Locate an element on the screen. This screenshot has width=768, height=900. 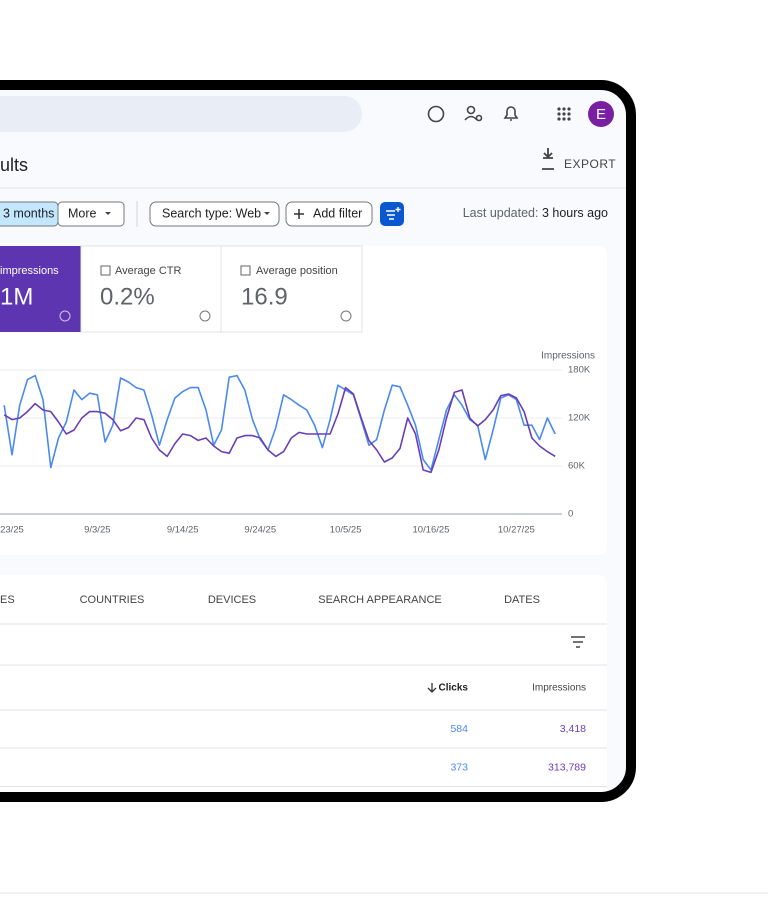
column-header: Clicks is located at coordinates (454, 688).